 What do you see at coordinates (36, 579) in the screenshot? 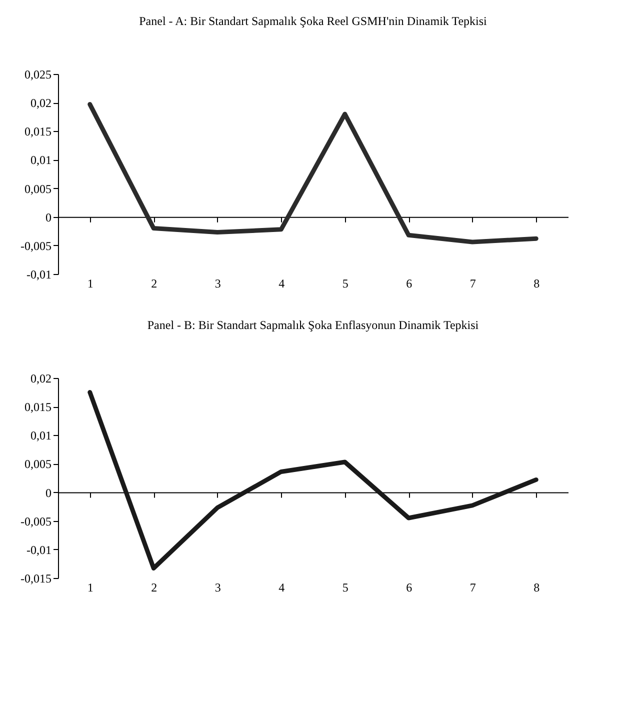
I see `y-tick-label: -0,015` at bounding box center [36, 579].